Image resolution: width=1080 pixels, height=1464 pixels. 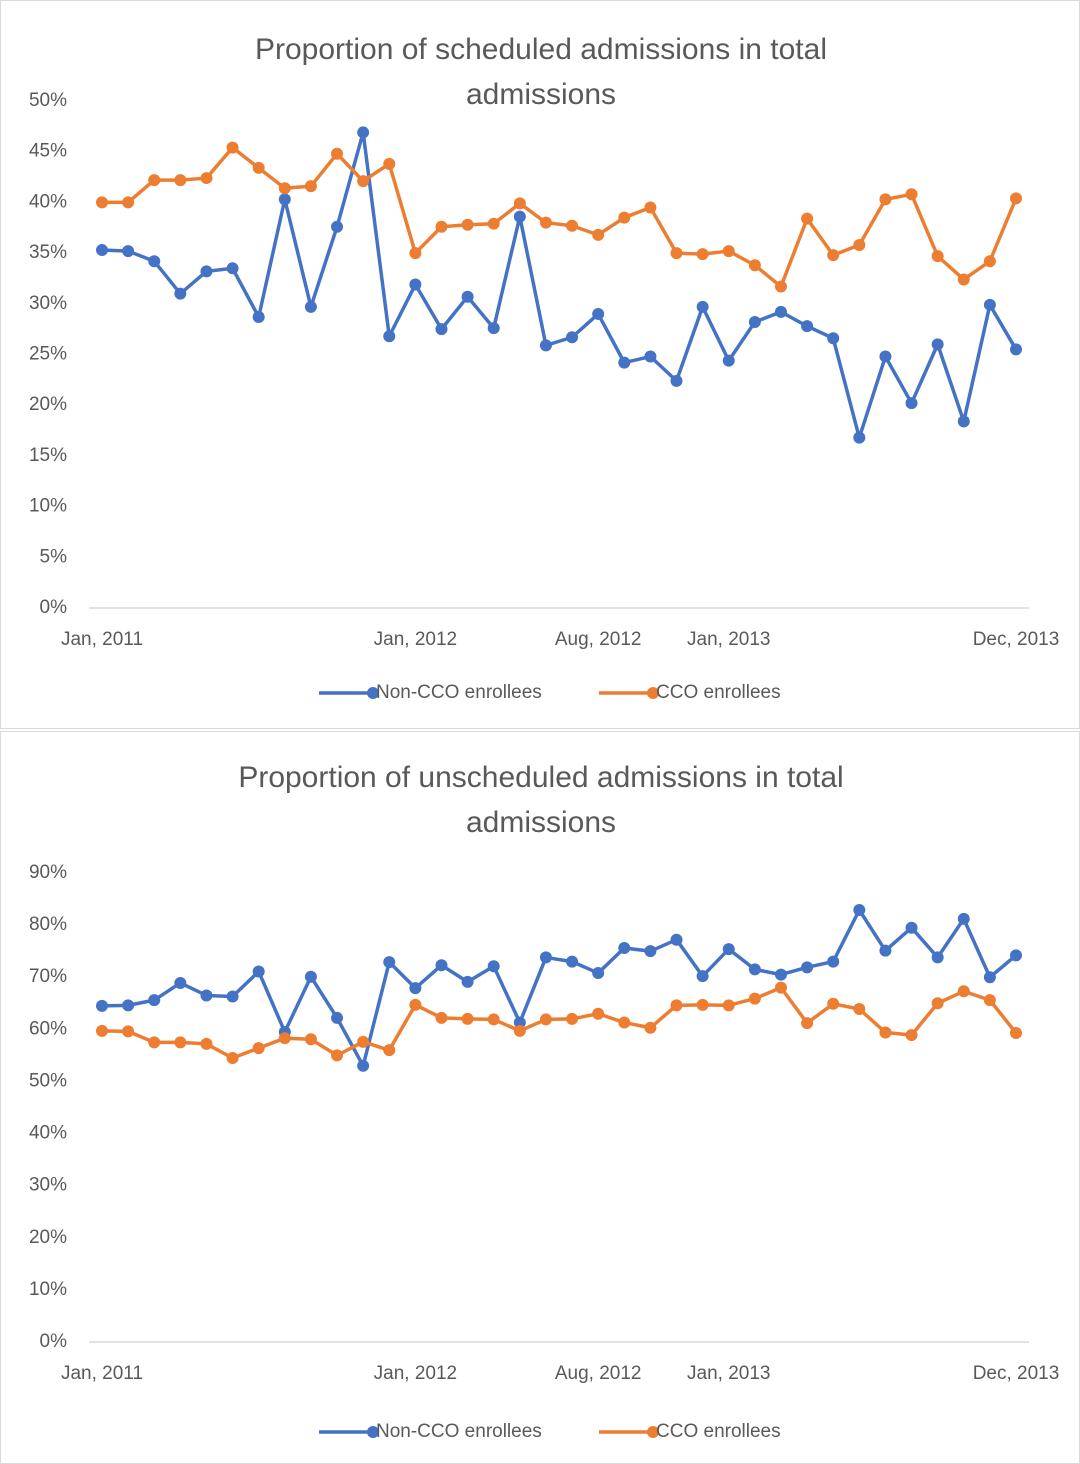 What do you see at coordinates (459, 1431) in the screenshot?
I see `legend-label: Non-CCO enrollees` at bounding box center [459, 1431].